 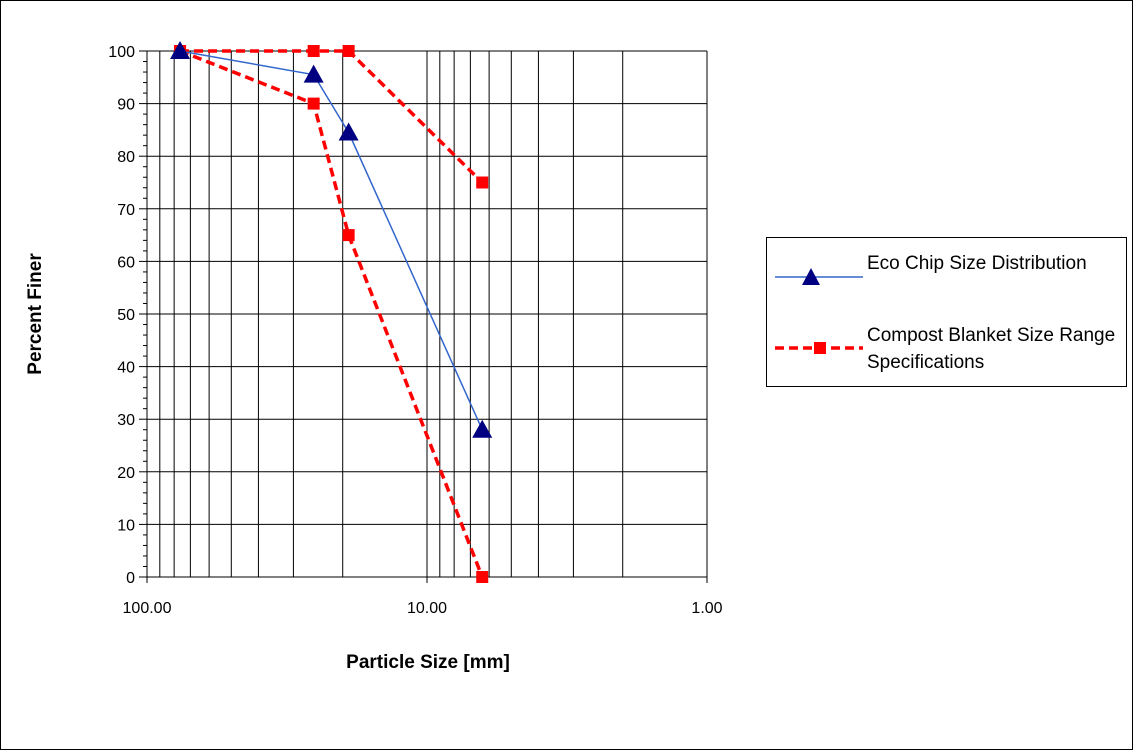 What do you see at coordinates (35, 314) in the screenshot?
I see `y-axis-title: Percent Finer` at bounding box center [35, 314].